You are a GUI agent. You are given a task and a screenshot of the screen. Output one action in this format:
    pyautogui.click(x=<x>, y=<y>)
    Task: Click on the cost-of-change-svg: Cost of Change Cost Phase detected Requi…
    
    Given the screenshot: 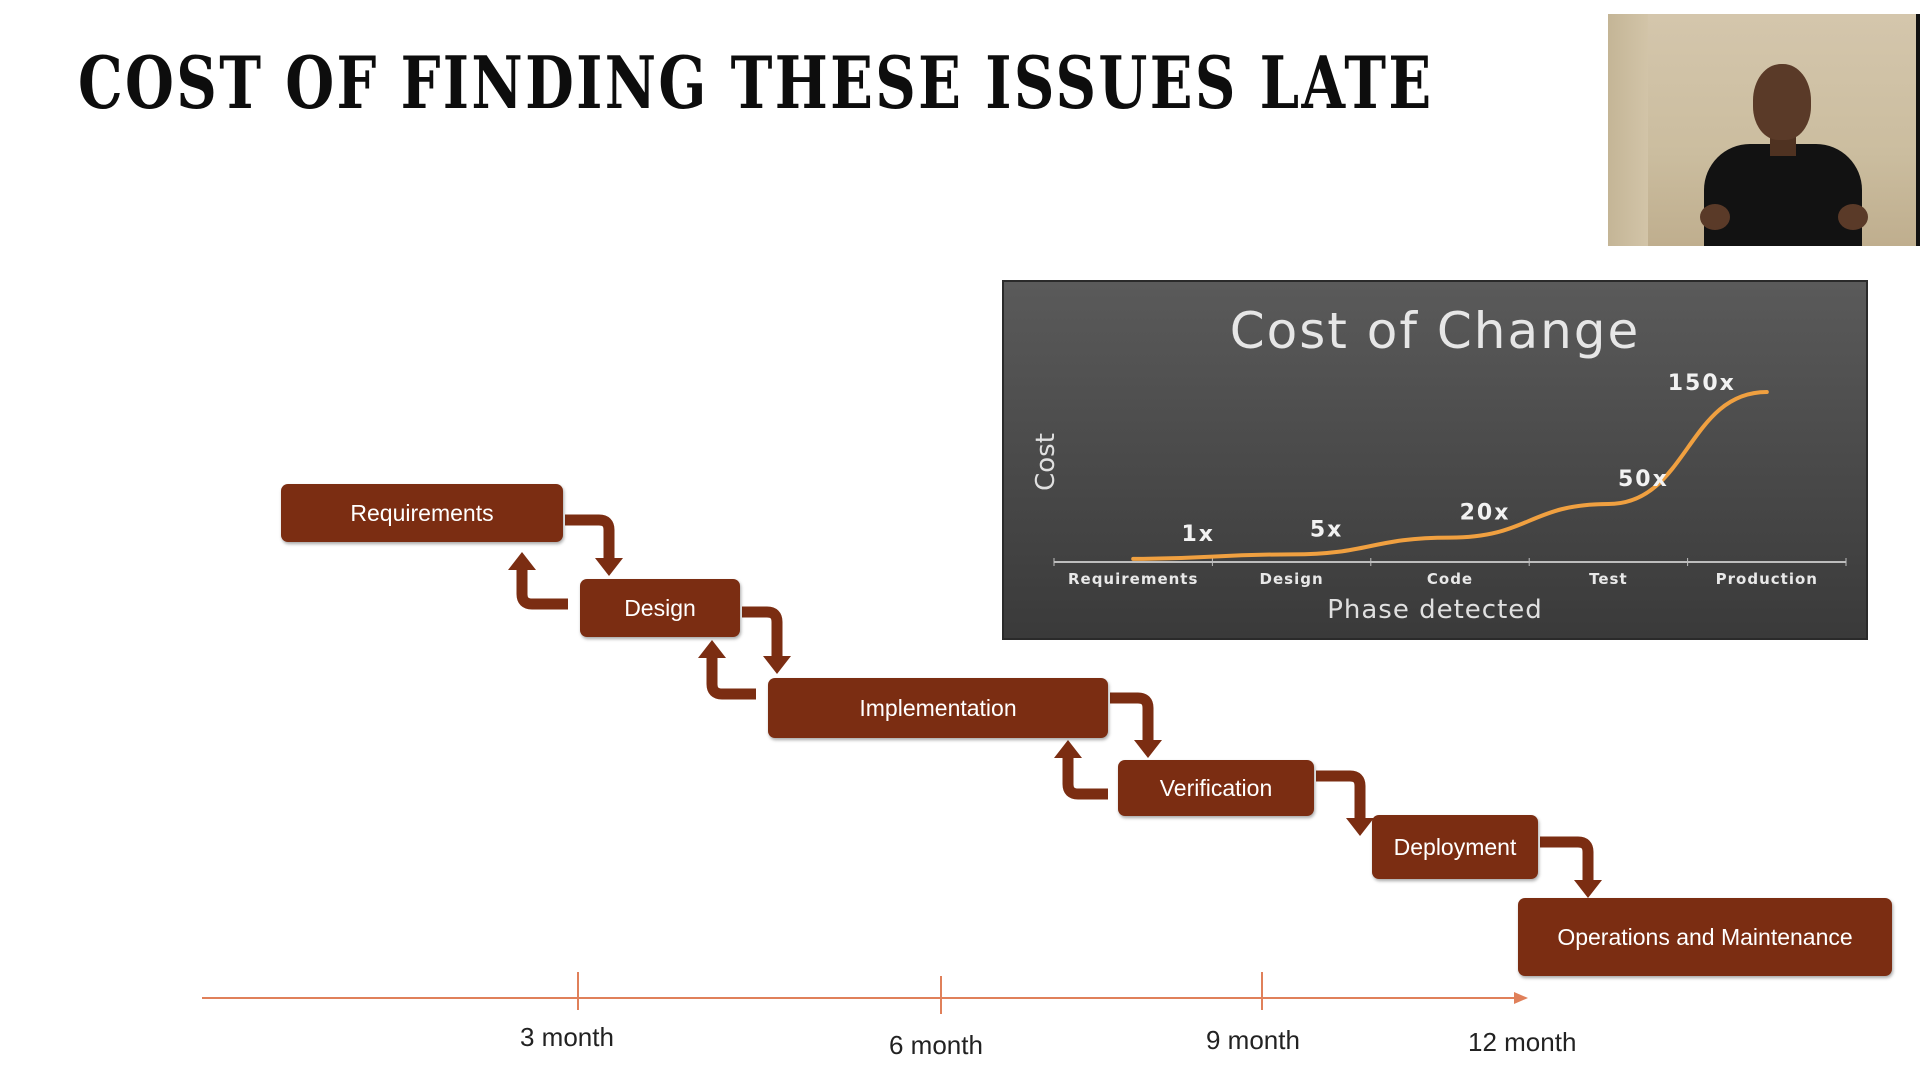 What is the action you would take?
    pyautogui.click(x=1439, y=463)
    